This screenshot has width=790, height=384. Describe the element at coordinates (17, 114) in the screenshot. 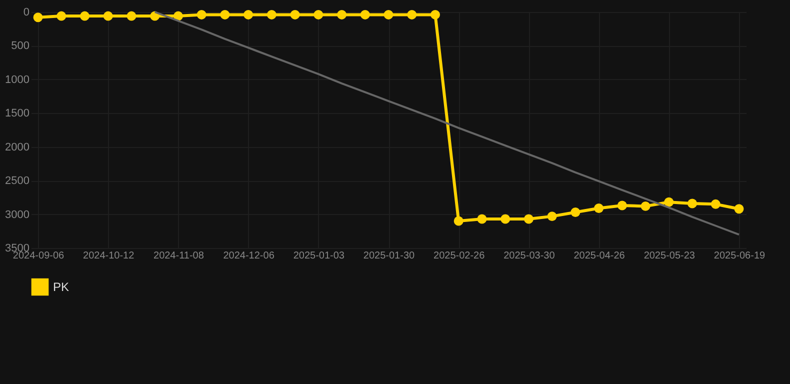

I see `y-tick-label: 1500` at that location.